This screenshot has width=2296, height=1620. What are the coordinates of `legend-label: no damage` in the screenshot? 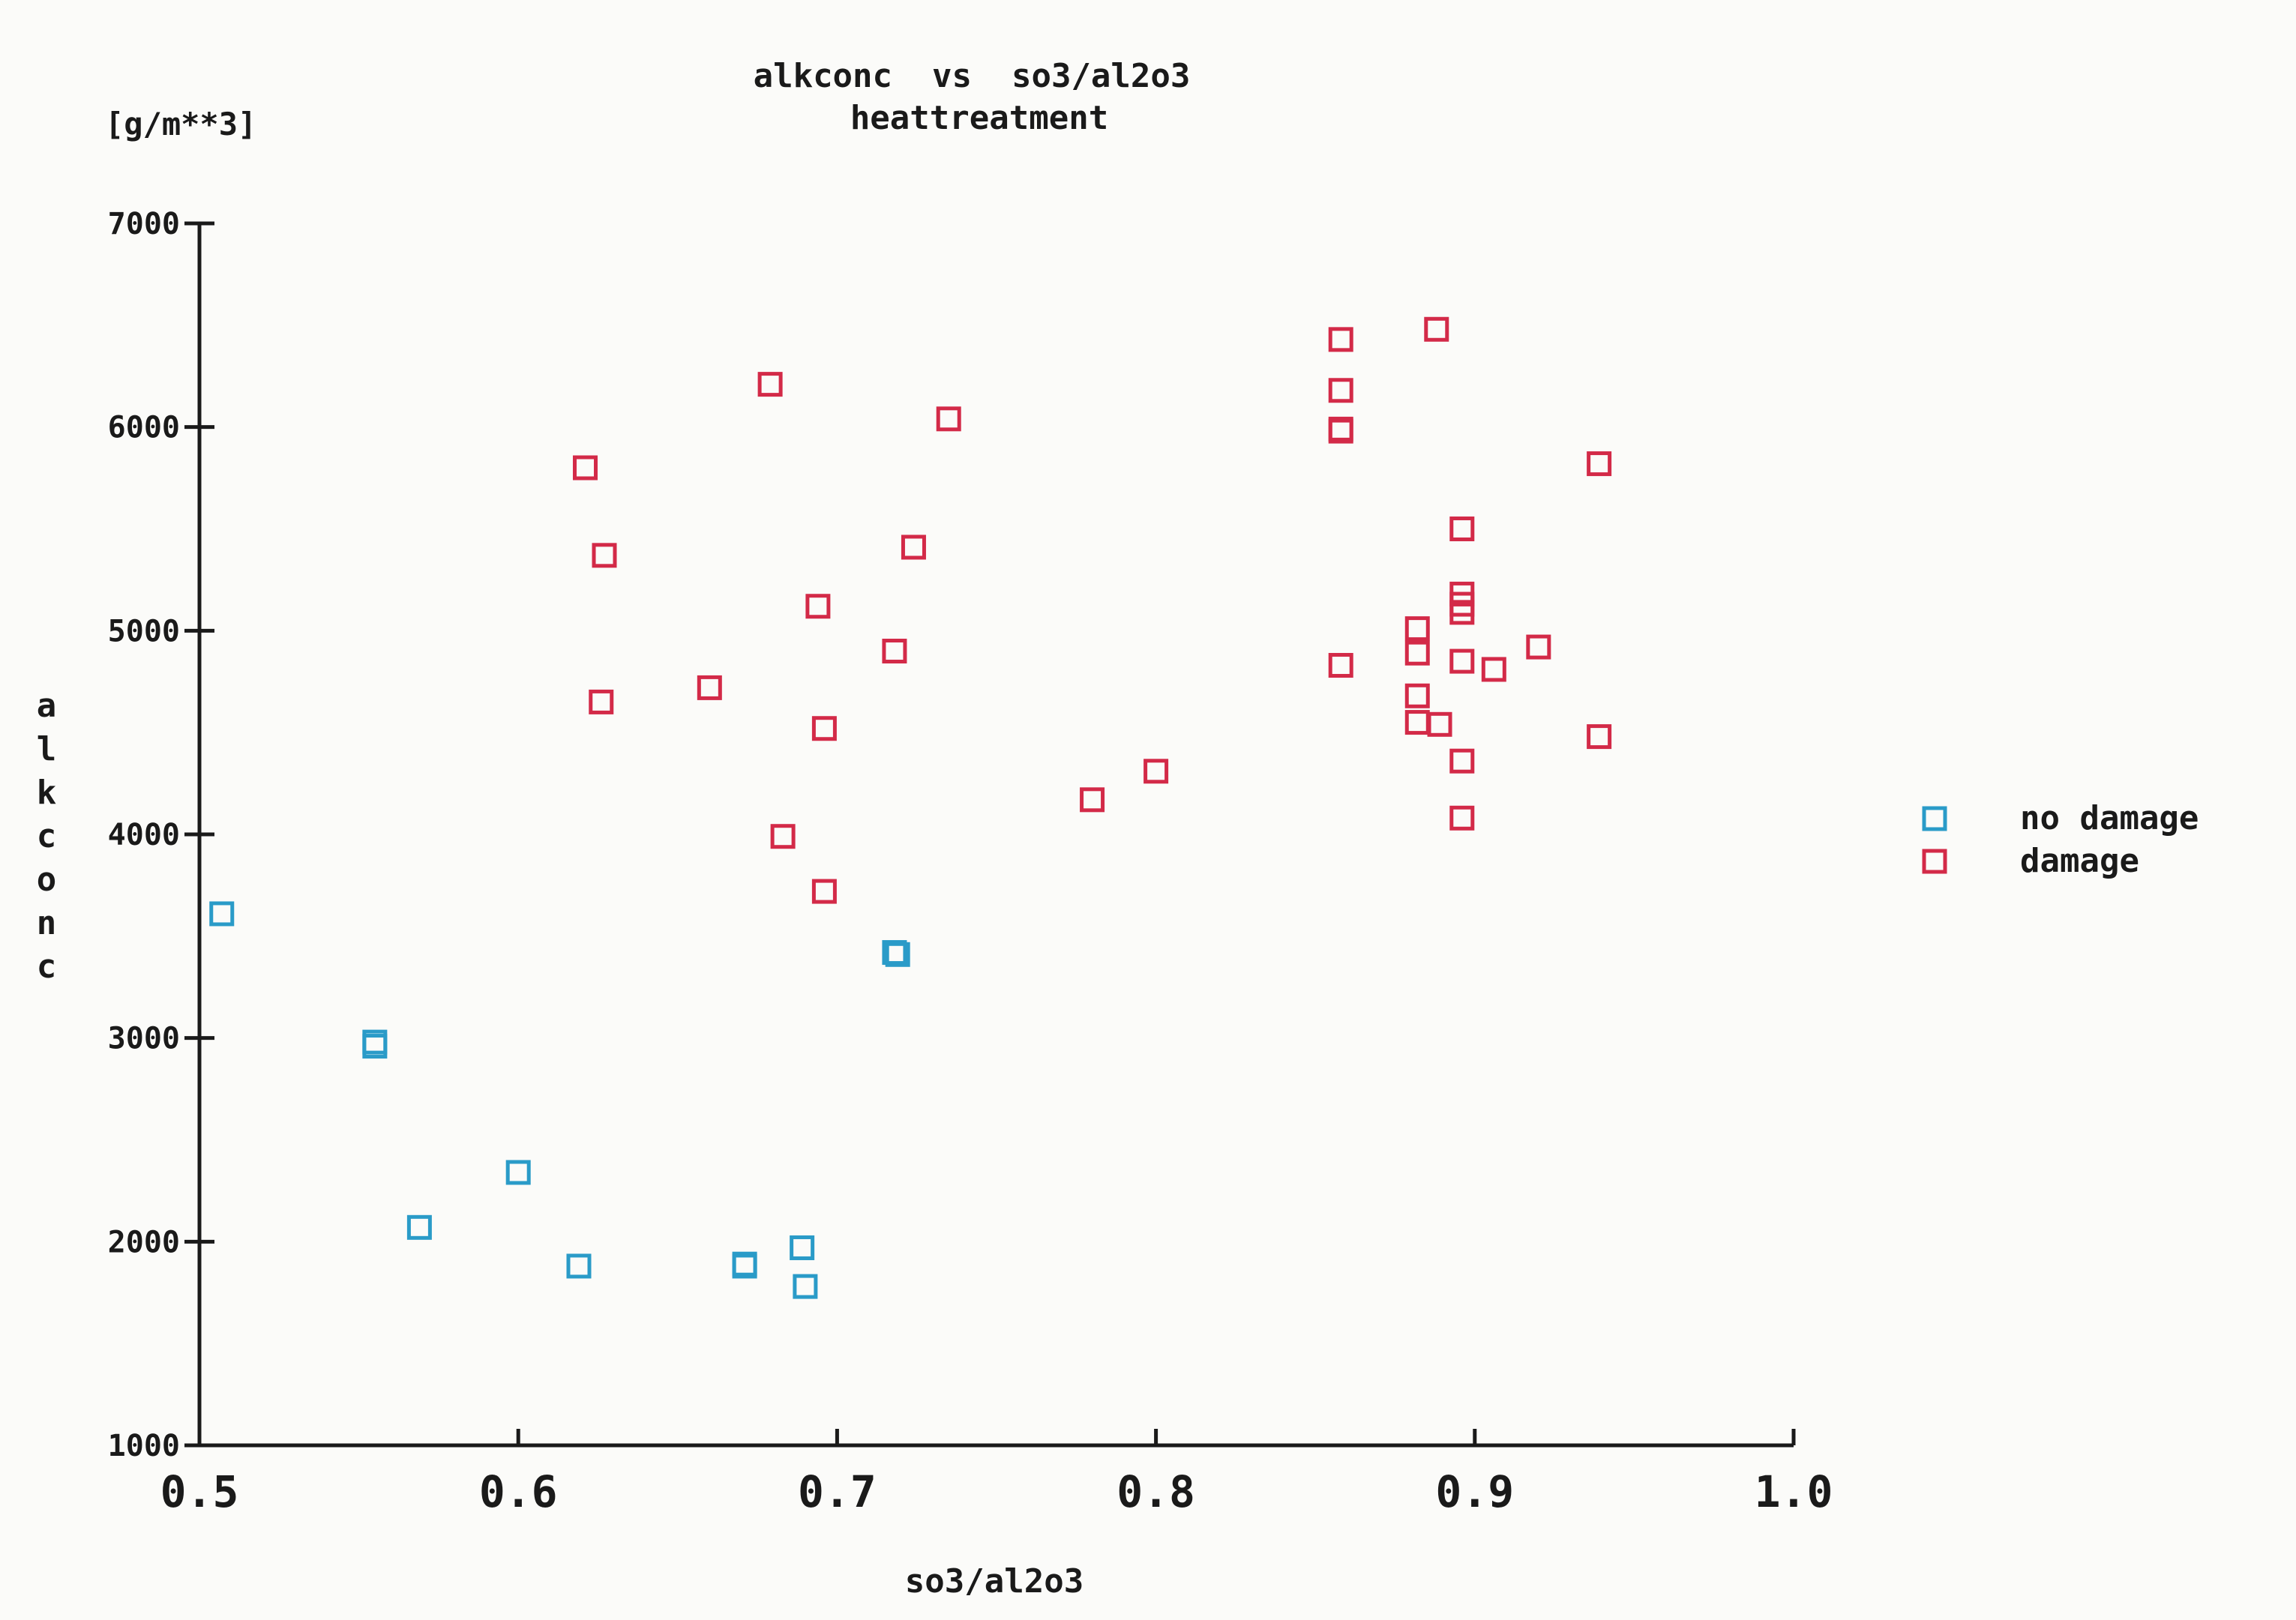 It's located at (2109, 818).